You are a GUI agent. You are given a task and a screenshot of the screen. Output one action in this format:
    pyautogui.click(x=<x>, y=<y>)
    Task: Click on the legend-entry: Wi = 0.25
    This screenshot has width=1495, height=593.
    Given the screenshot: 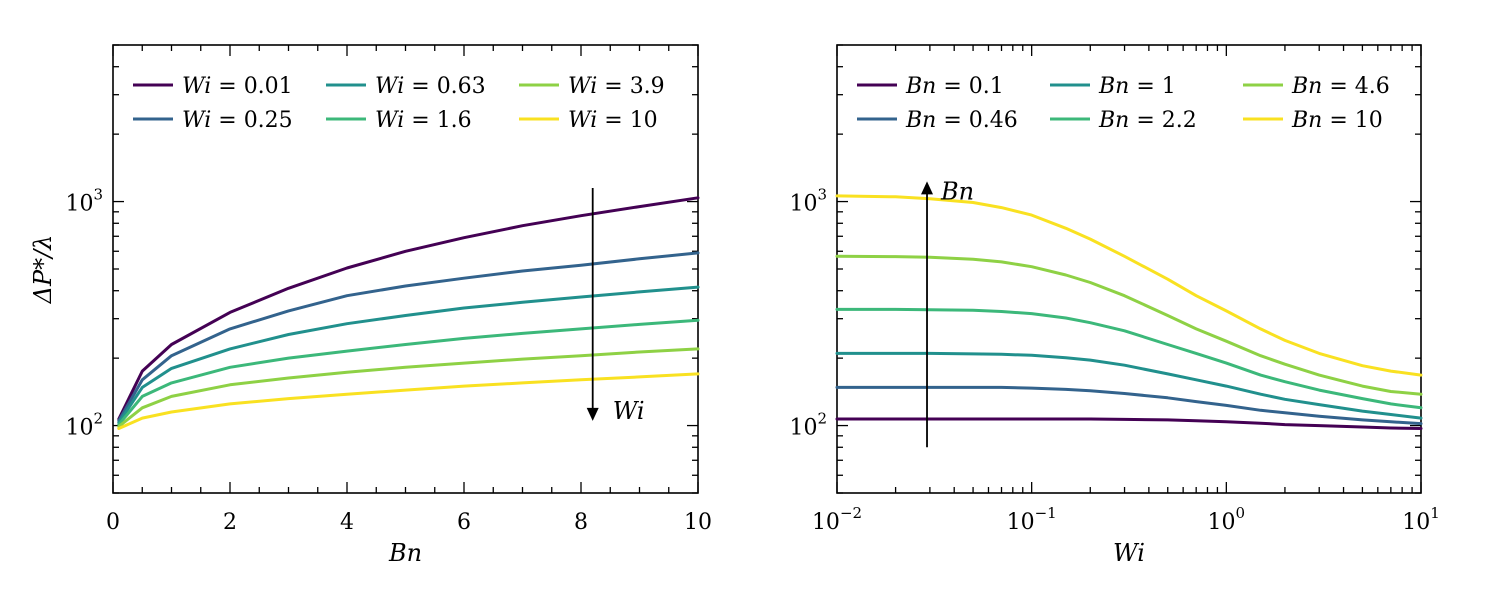 What is the action you would take?
    pyautogui.click(x=237, y=120)
    